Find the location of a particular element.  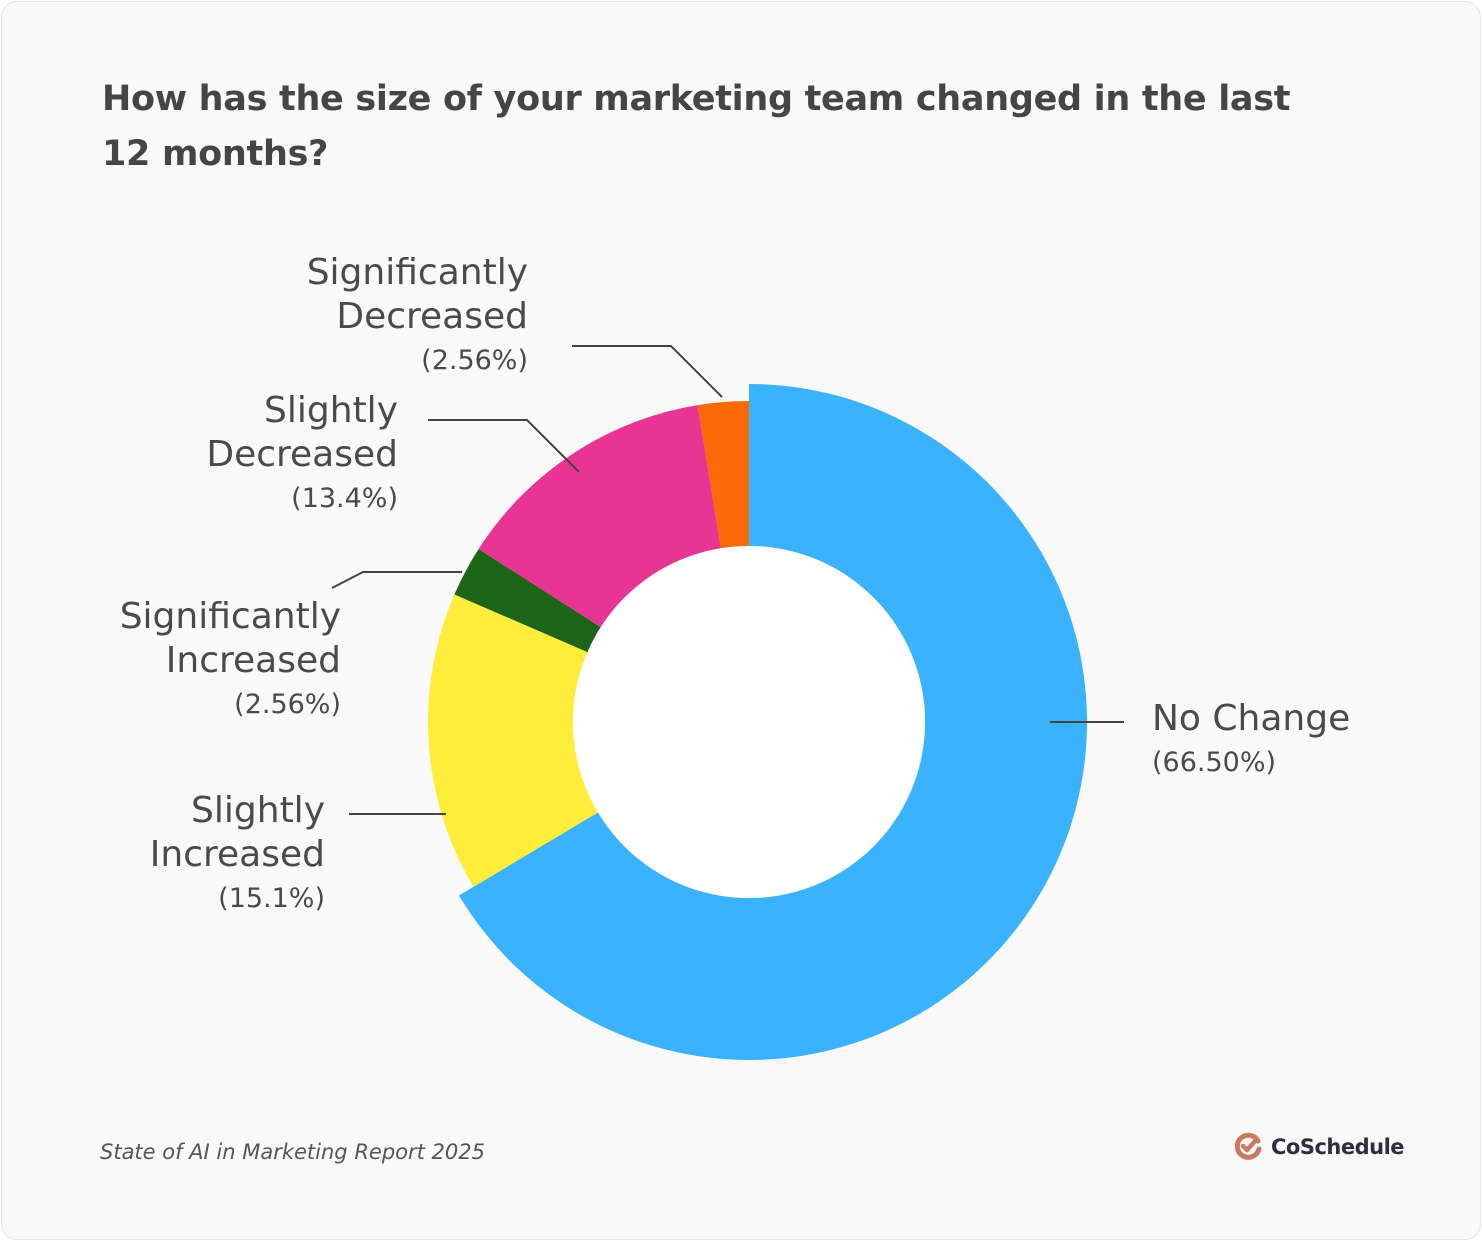

label-slightly-increased: Slightly Increased (15.1%) is located at coordinates (225, 855).